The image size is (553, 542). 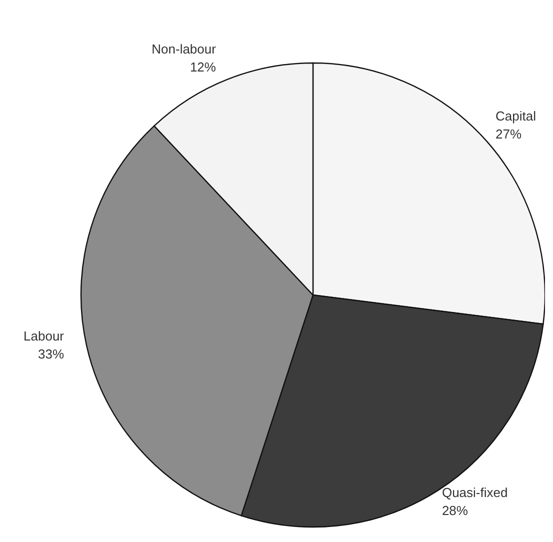 I want to click on data-label: 12%, so click(x=203, y=67).